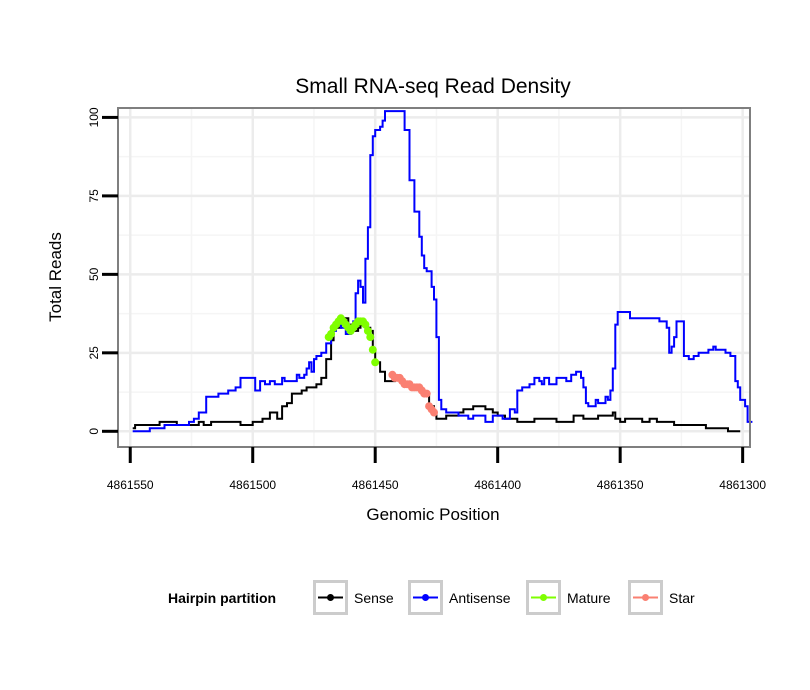 This screenshot has width=810, height=690. What do you see at coordinates (589, 598) in the screenshot?
I see `legend-label-mature: Mature` at bounding box center [589, 598].